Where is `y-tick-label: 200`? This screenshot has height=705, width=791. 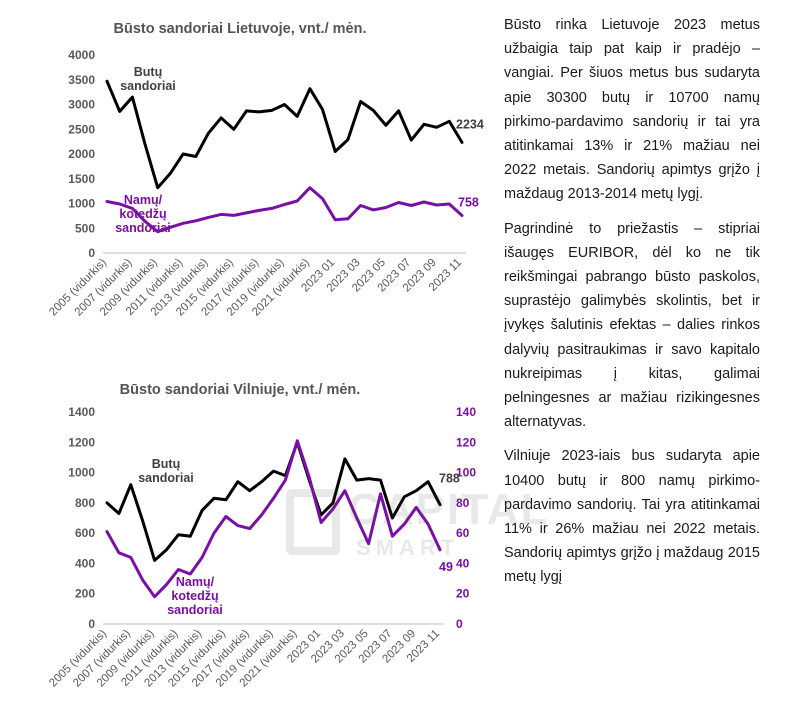 y-tick-label: 200 is located at coordinates (85, 594).